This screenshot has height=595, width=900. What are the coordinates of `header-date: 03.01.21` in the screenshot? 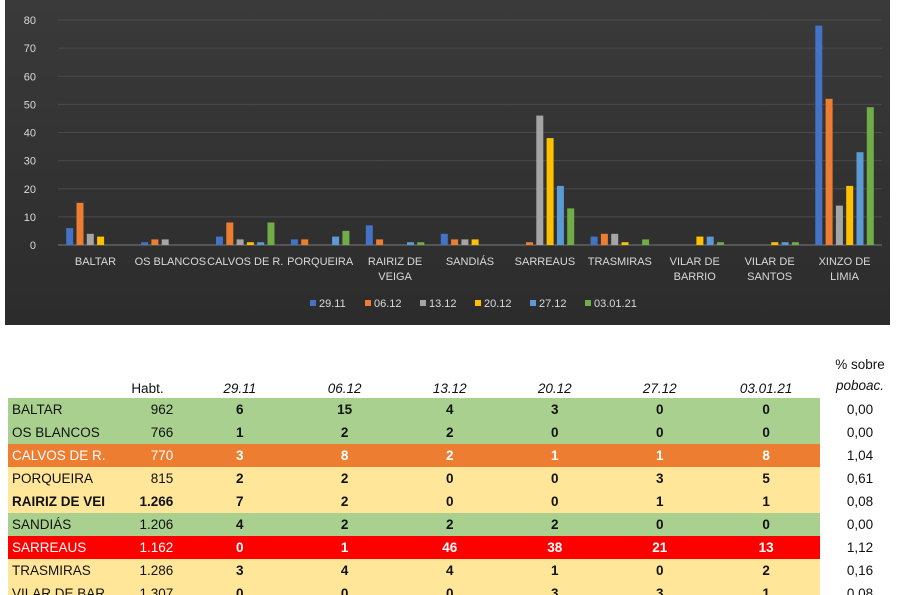 It's located at (766, 388).